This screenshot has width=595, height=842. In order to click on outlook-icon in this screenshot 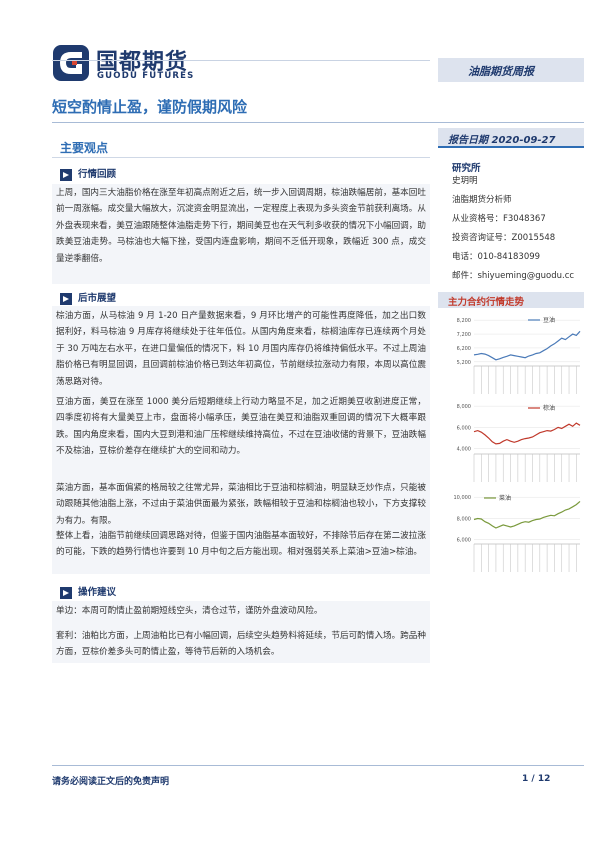, I will do `click(66, 297)`.